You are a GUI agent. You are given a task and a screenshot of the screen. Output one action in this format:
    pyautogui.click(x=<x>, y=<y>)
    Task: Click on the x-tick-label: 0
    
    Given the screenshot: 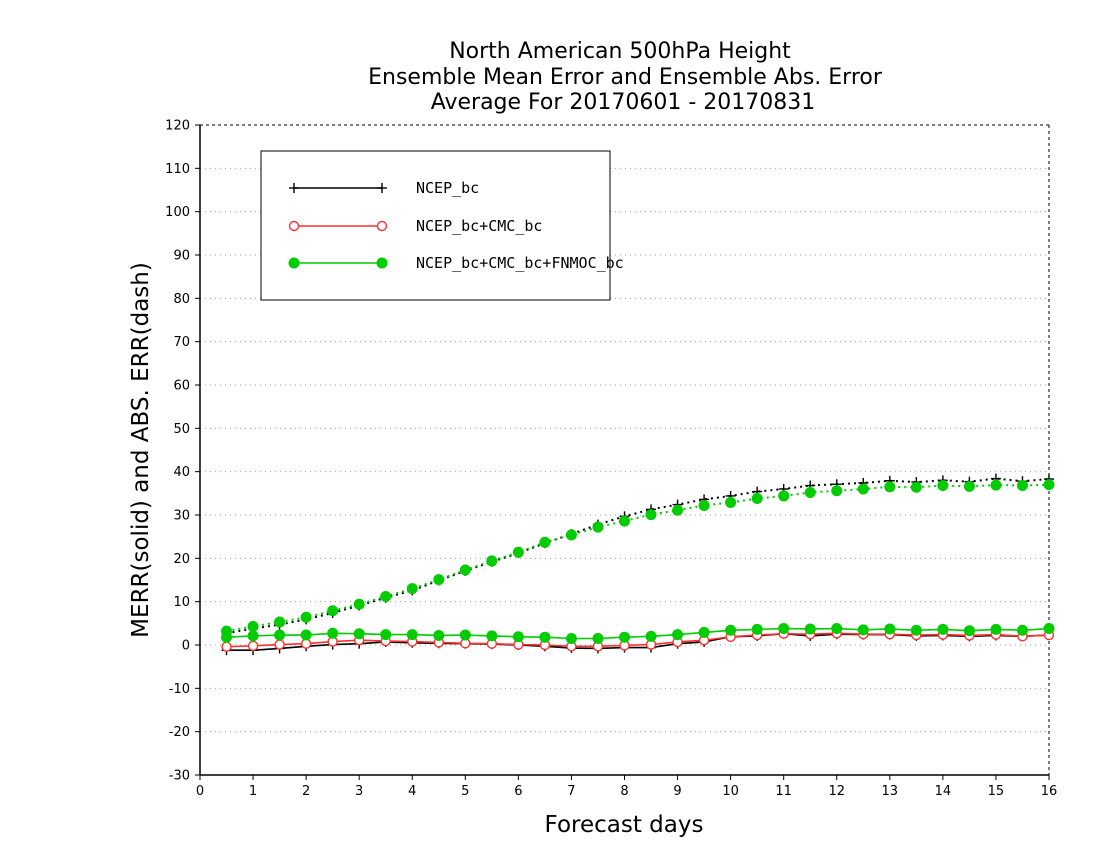 What is the action you would take?
    pyautogui.click(x=200, y=791)
    